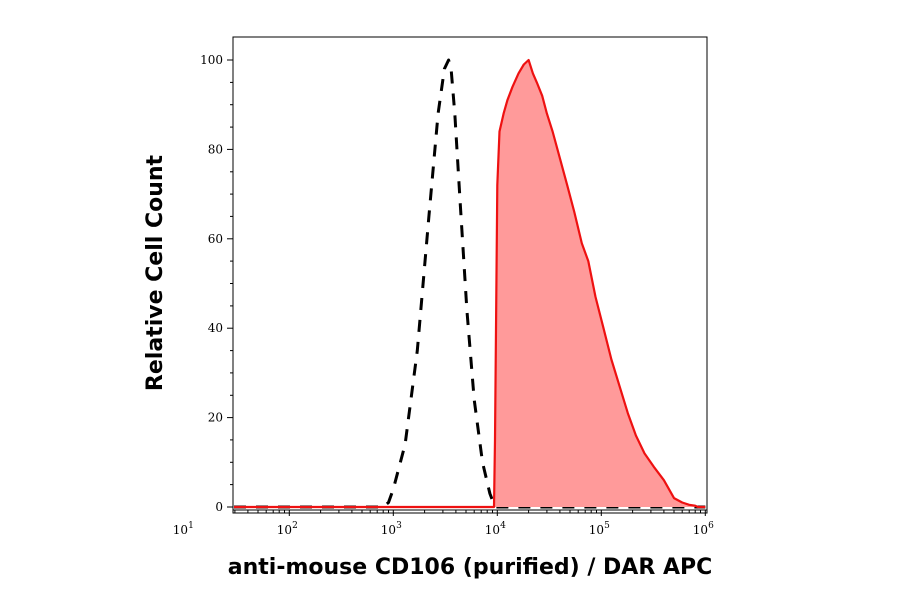 This screenshot has width=900, height=594. I want to click on y-tick-label: 80, so click(215, 149).